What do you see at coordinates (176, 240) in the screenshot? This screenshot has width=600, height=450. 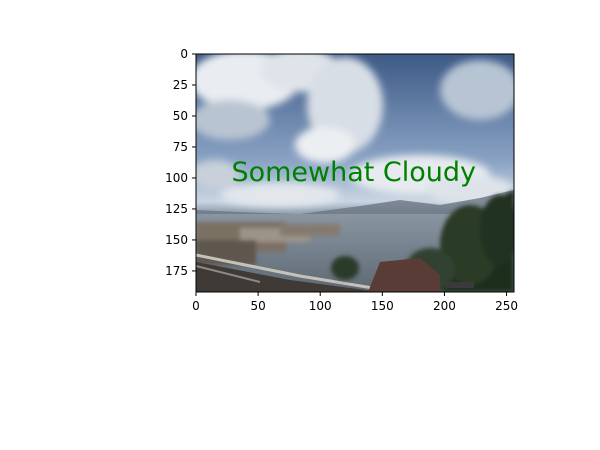 I see `y-tick-label: 150` at bounding box center [176, 240].